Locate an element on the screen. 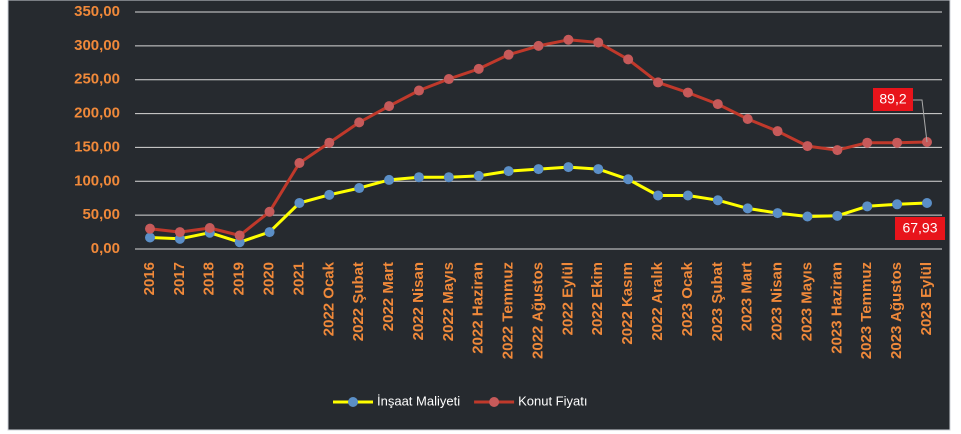  y-tick-label: 50,00 is located at coordinates (101, 214).